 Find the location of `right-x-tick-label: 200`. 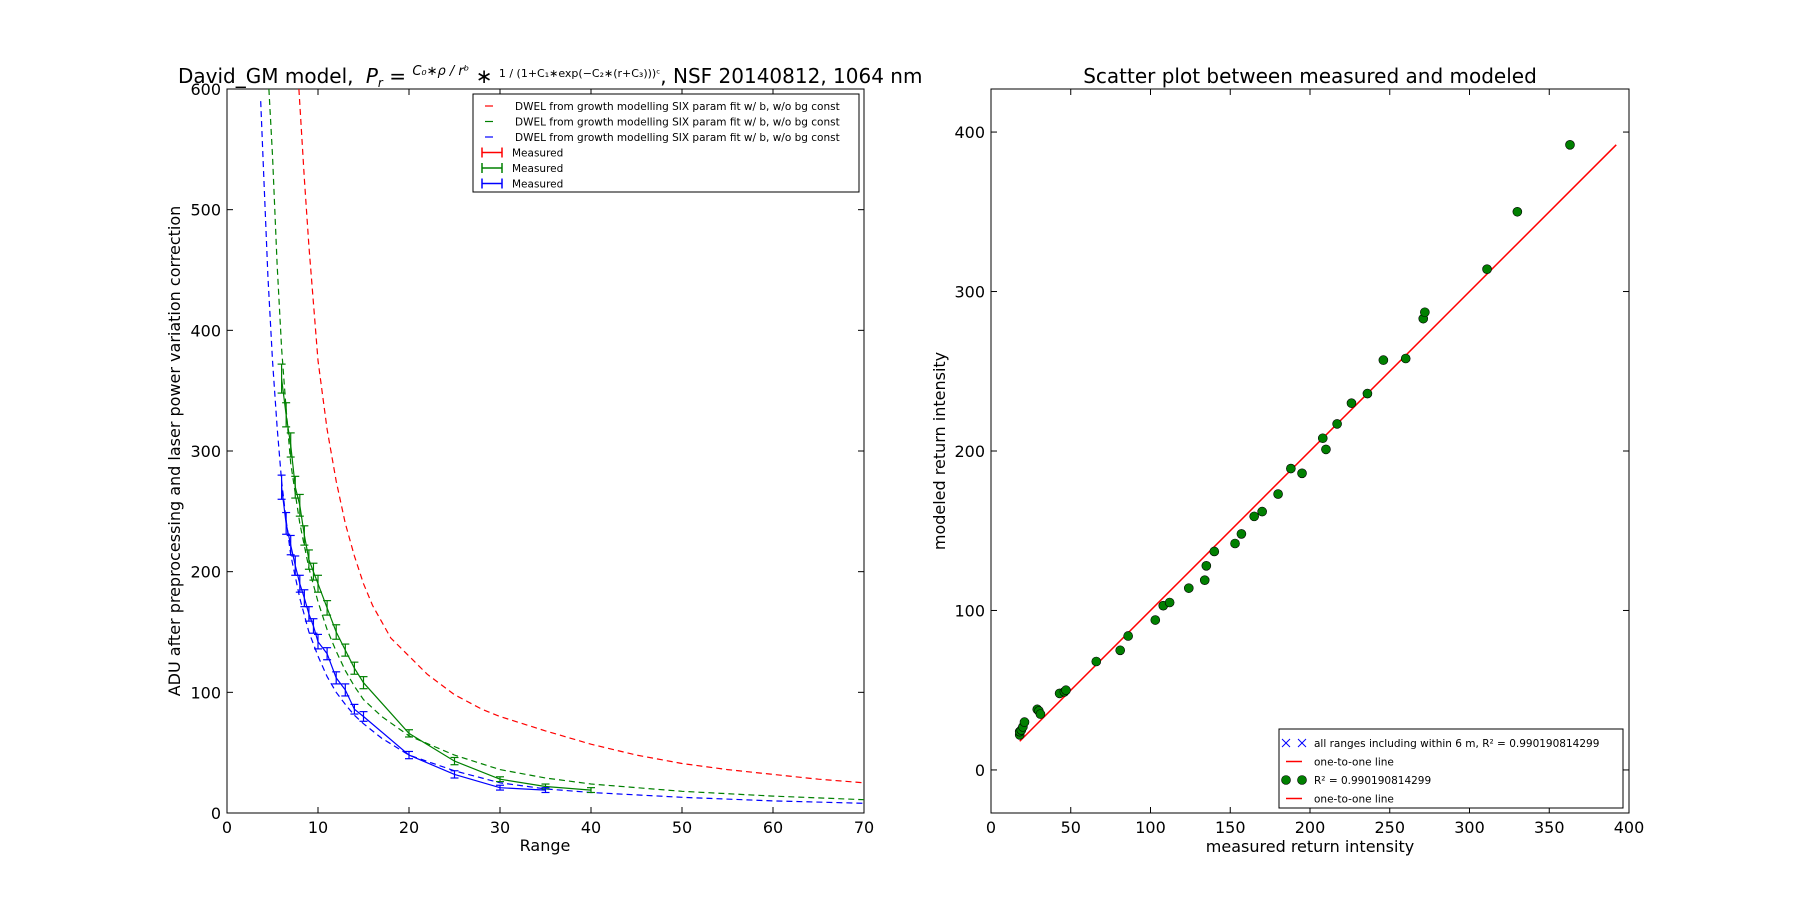

right-x-tick-label: 200 is located at coordinates (1310, 827).